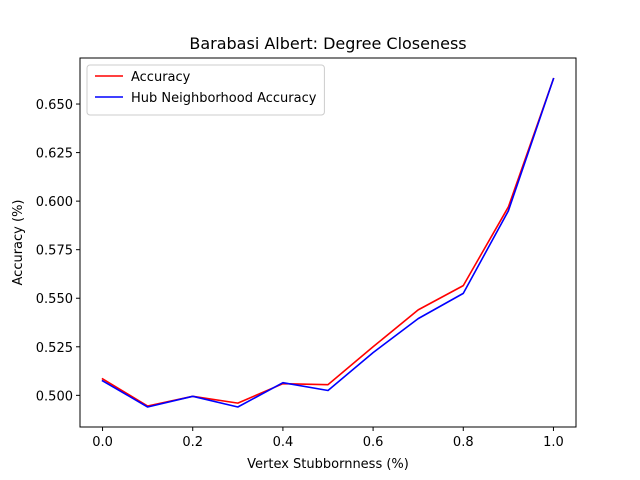 The height and width of the screenshot is (480, 640). I want to click on legend: Accuracy Hub Neighborhood Accuracy, so click(205, 90).